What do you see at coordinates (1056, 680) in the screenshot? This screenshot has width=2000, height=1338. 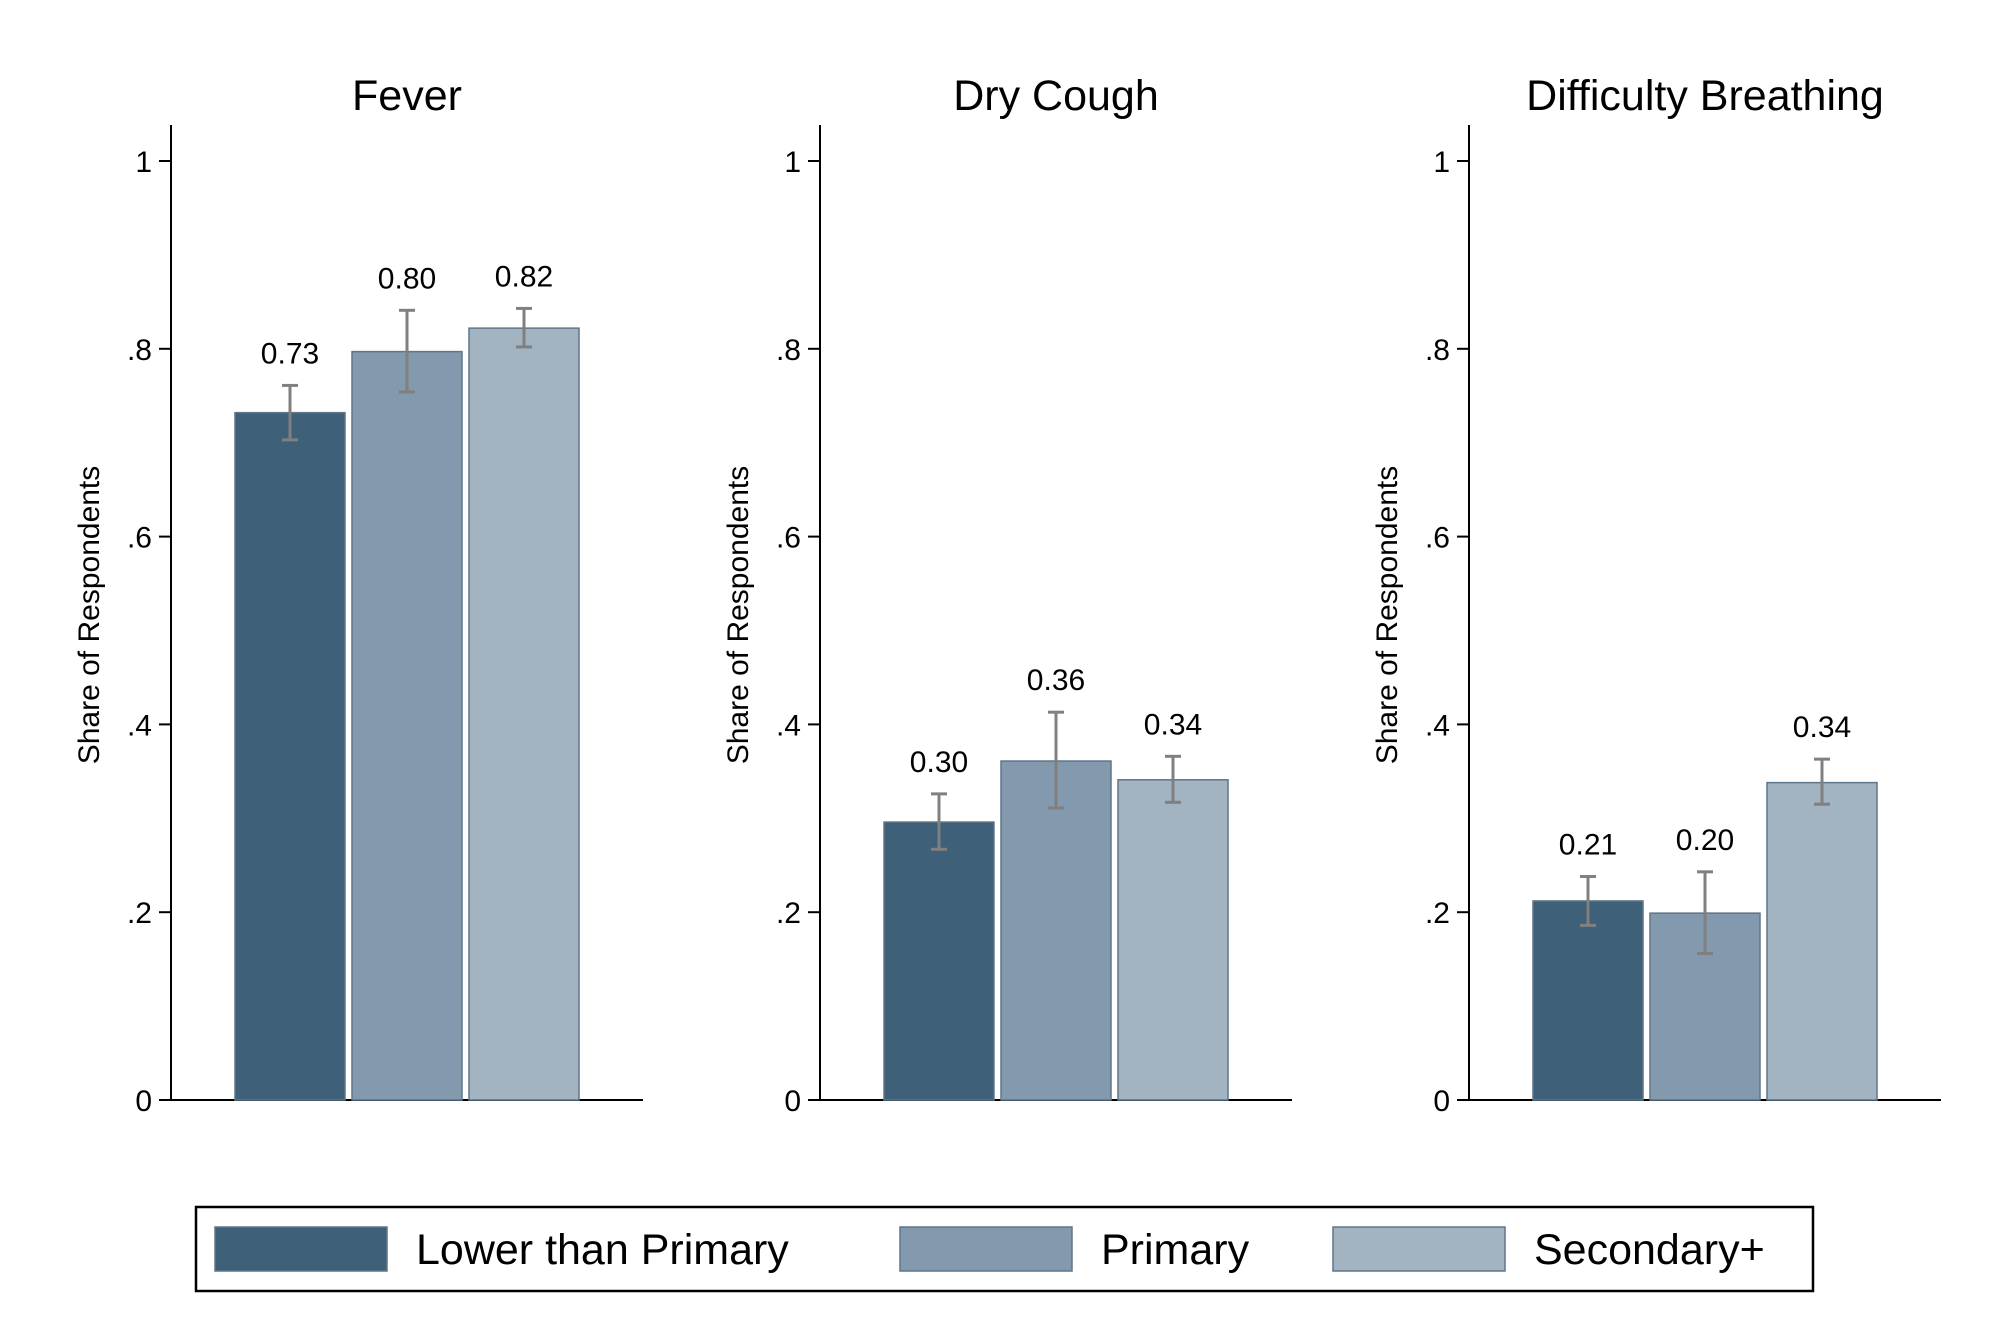 I see `data-label: 0.36` at bounding box center [1056, 680].